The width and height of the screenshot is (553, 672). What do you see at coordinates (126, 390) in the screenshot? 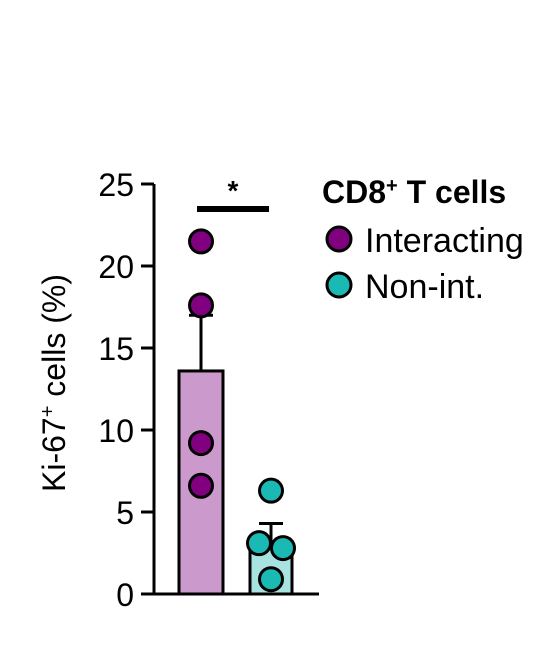
I see `y-ticks: 0 5 10 15 20 25` at bounding box center [126, 390].